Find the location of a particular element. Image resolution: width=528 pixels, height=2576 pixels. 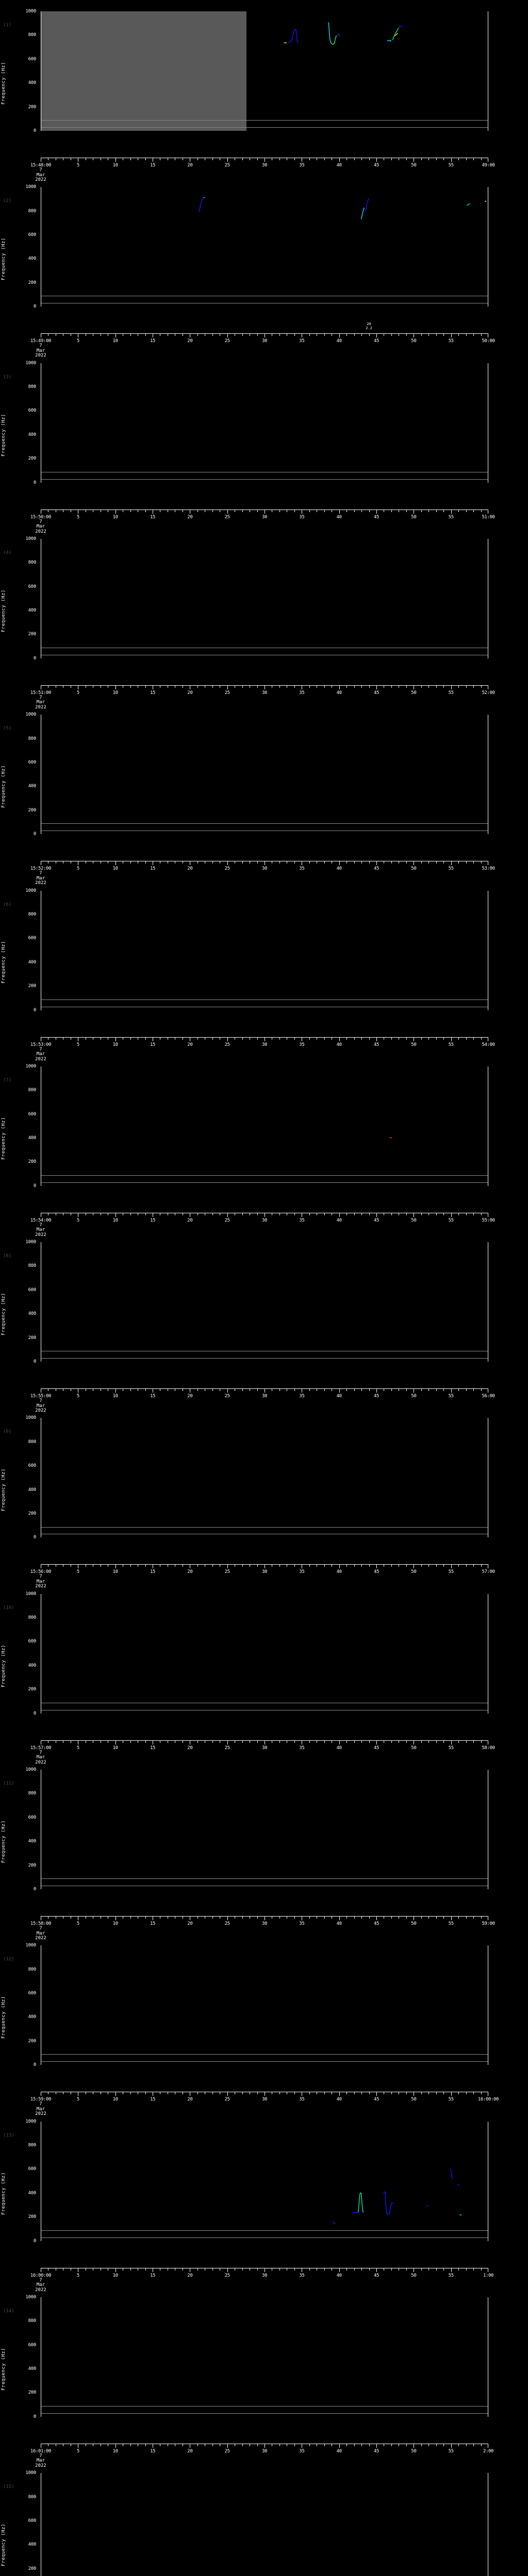

xaxis-tick-label: 25 is located at coordinates (227, 1396).